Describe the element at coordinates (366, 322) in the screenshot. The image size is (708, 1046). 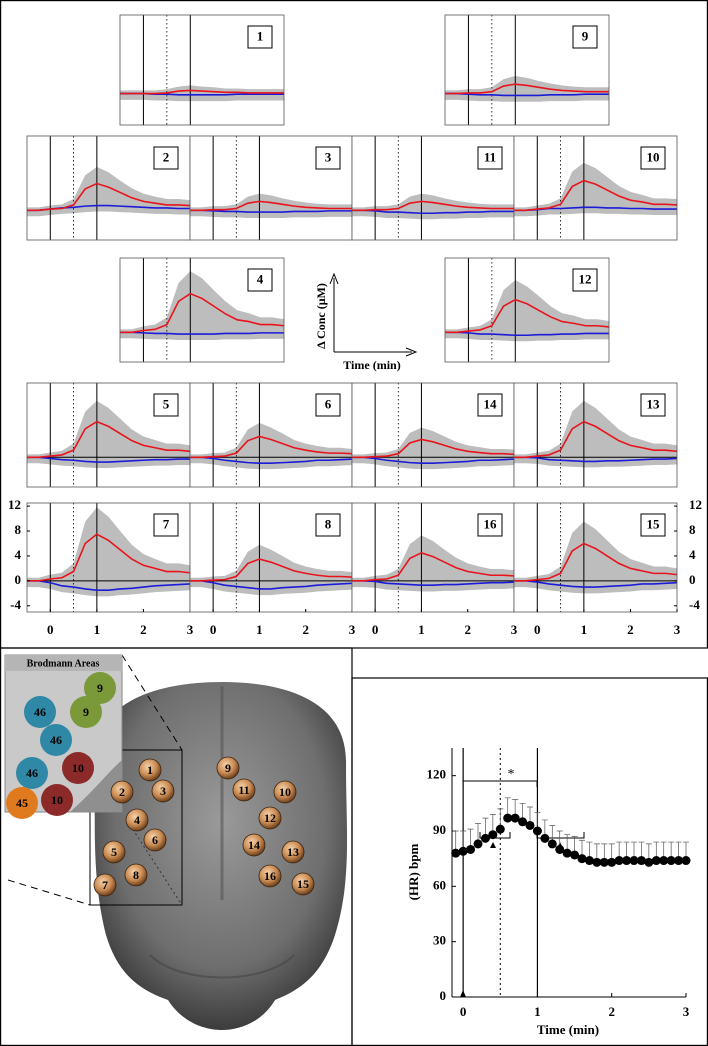
I see `axis-inset: Δ Conc (μM) Time (min)` at that location.